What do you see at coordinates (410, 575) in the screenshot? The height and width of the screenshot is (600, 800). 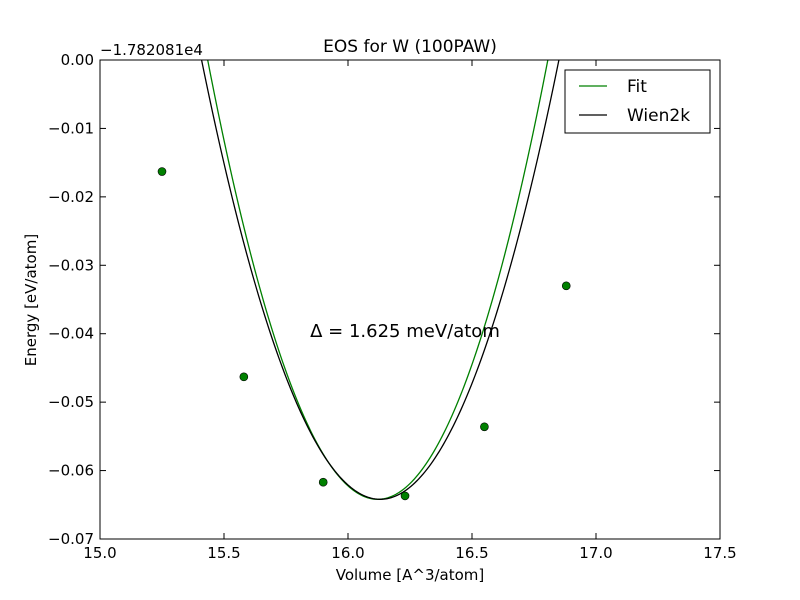 I see `x-axis-label: Volume [A^3/atom]` at bounding box center [410, 575].